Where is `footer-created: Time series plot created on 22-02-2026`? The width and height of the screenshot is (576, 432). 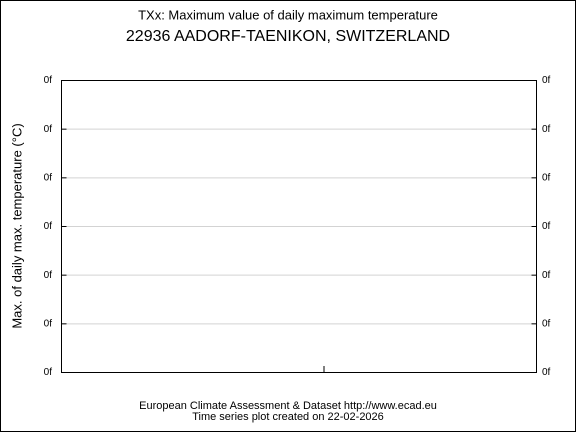
footer-created: Time series plot created on 22-02-2026 is located at coordinates (288, 417).